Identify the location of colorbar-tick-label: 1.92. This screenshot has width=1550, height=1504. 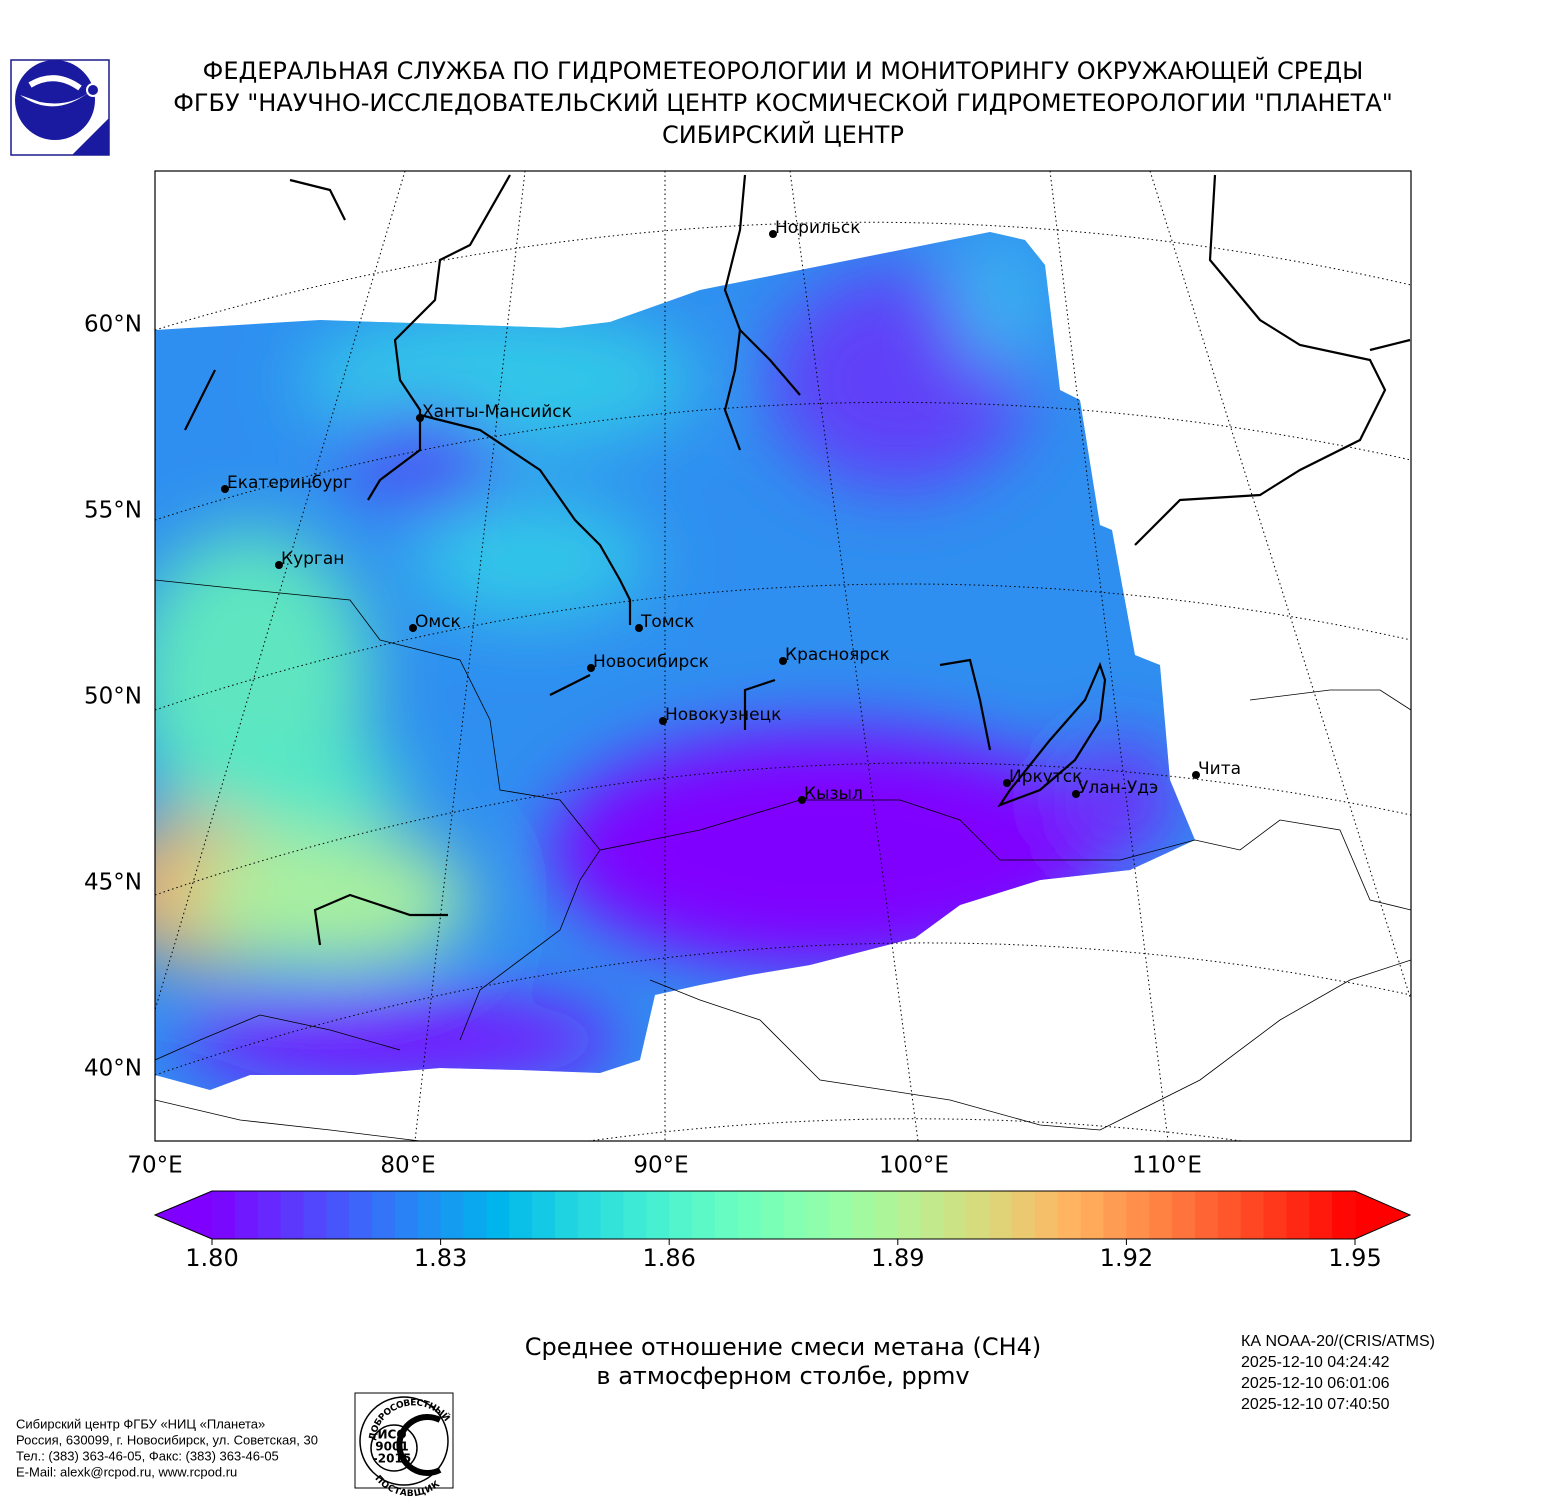
(1126, 1258).